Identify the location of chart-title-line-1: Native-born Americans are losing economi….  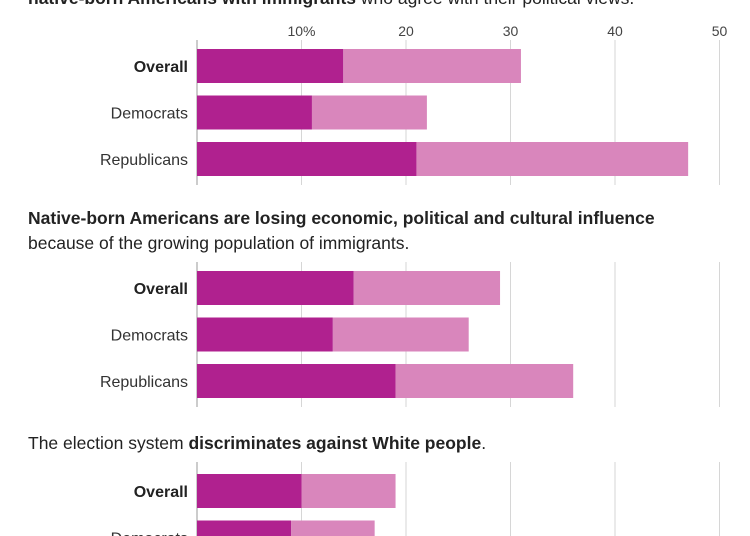
(341, 218).